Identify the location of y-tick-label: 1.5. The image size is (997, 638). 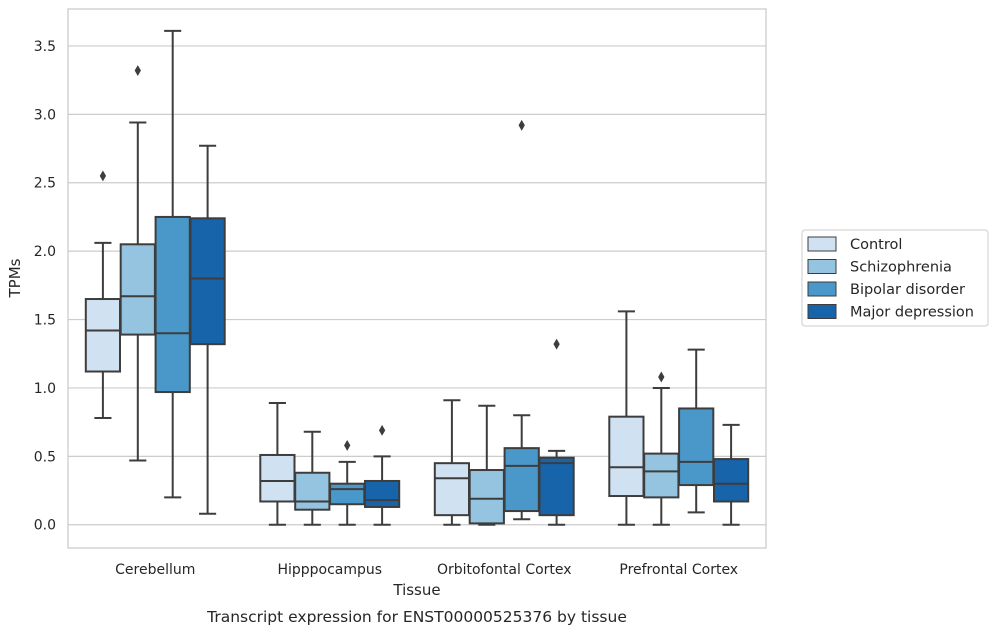
(45, 321).